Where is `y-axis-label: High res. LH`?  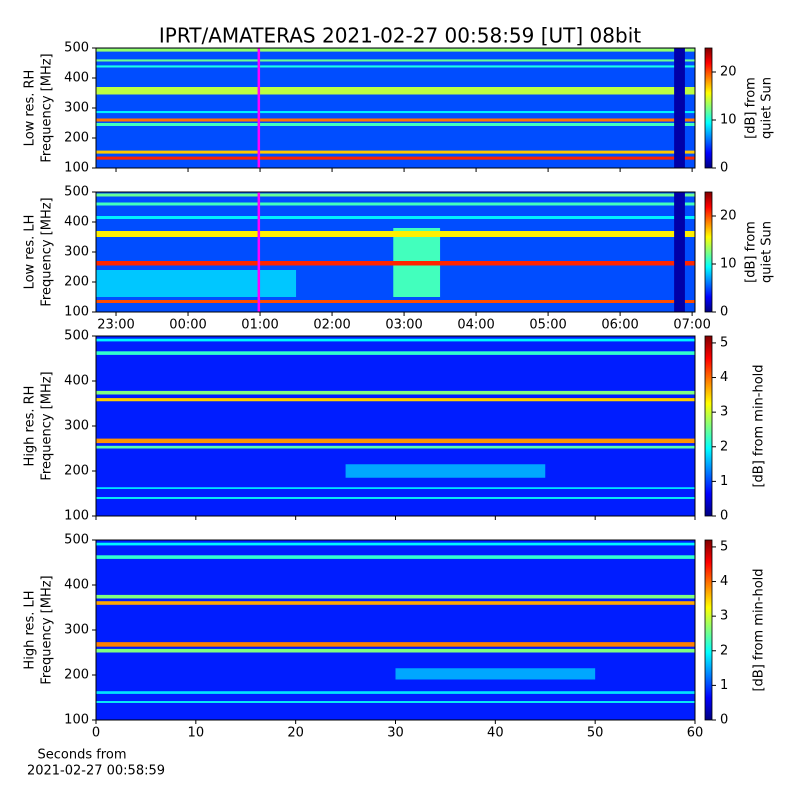
y-axis-label: High res. LH is located at coordinates (30, 629).